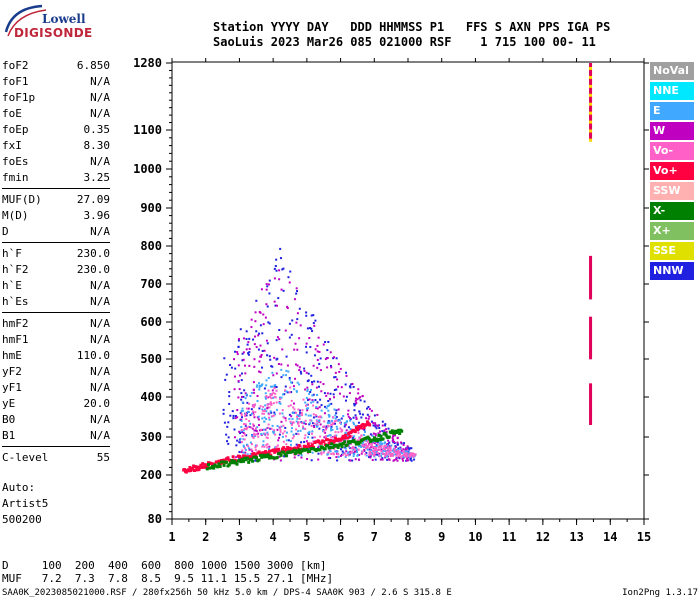 This screenshot has height=600, width=700. I want to click on legend-item-xplus: X+, so click(672, 231).